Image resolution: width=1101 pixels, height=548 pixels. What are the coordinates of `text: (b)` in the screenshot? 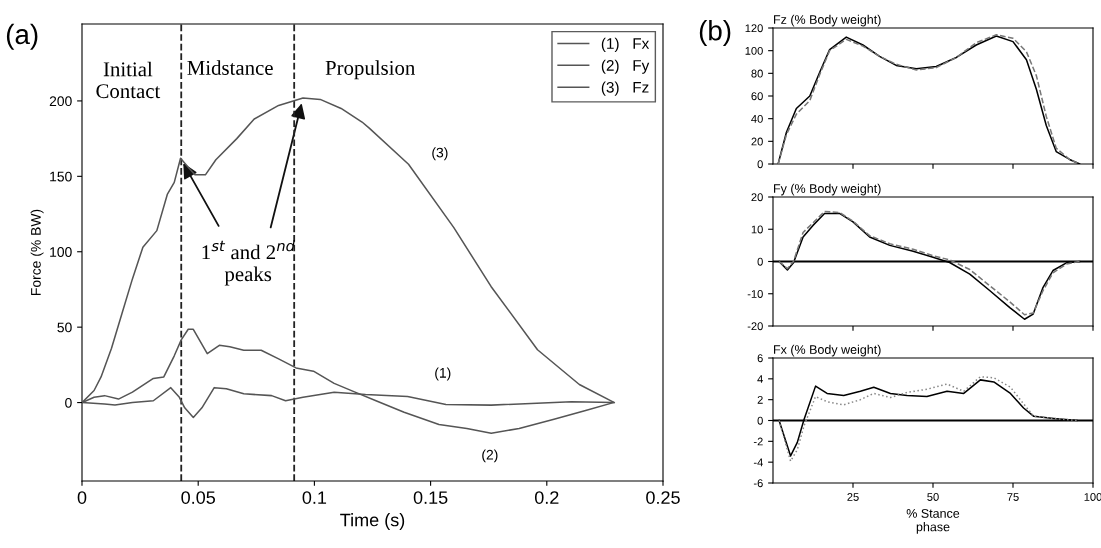 It's located at (715, 33).